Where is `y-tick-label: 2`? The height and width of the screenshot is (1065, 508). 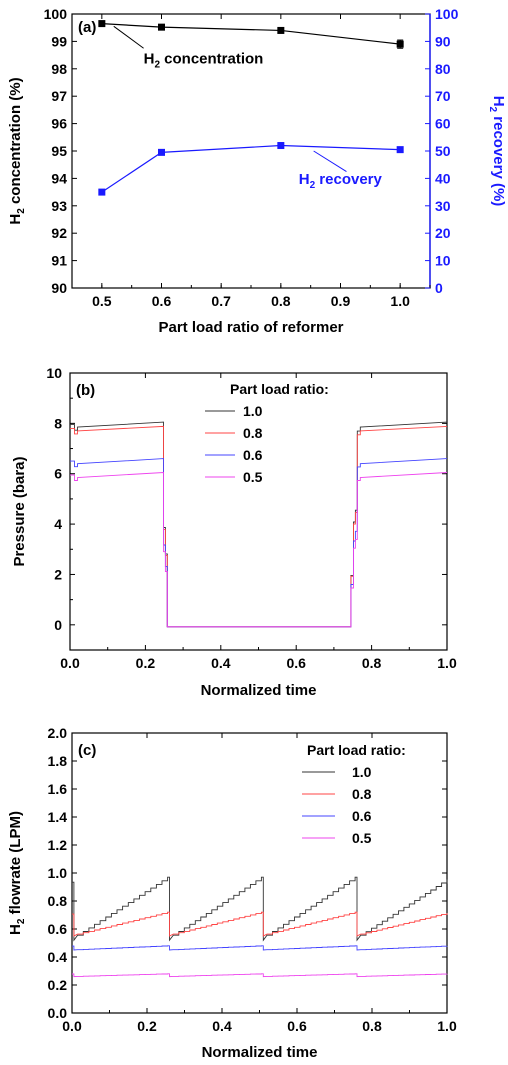
y-tick-label: 2 is located at coordinates (58, 574).